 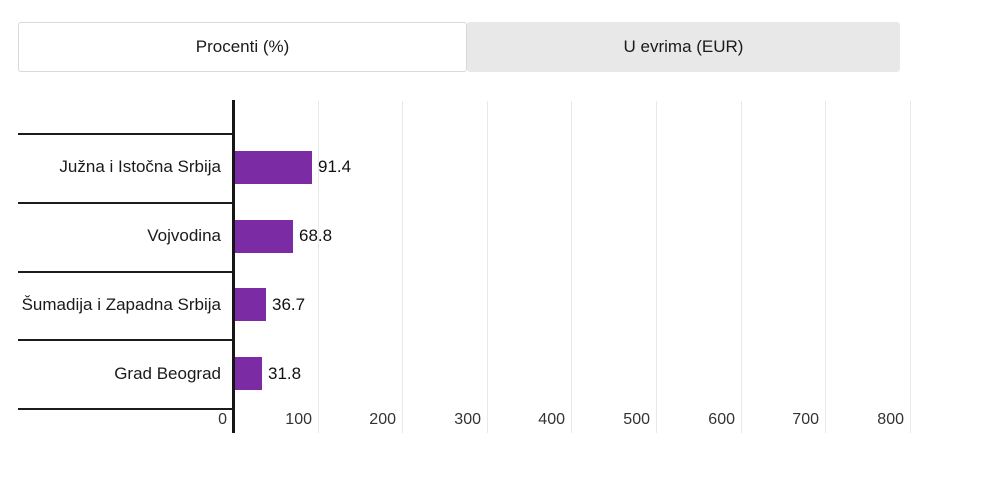 I want to click on bar-value-label: 31.8, so click(x=285, y=373).